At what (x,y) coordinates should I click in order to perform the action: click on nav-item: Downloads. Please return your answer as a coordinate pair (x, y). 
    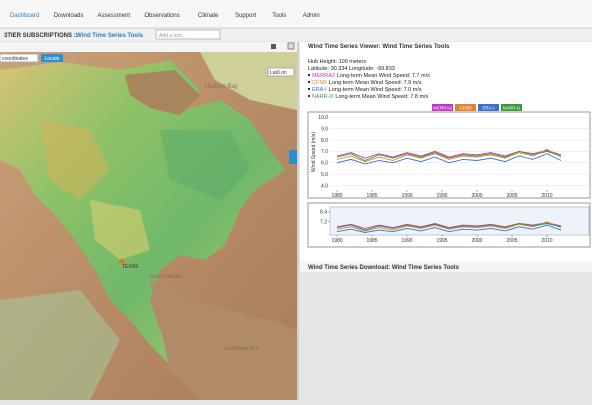
    Looking at the image, I should click on (69, 16).